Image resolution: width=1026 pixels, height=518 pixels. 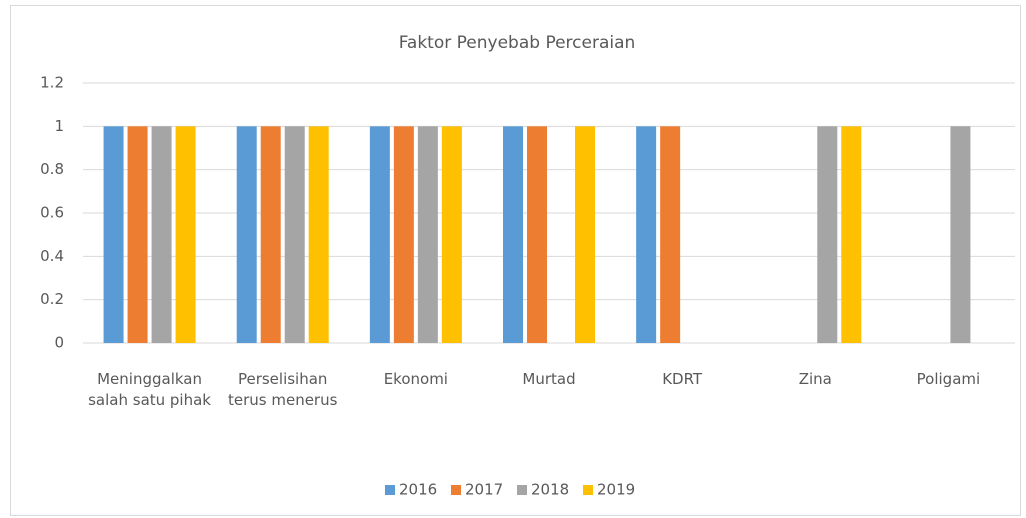 I want to click on y-tick-label: 0.2, so click(x=52, y=299).